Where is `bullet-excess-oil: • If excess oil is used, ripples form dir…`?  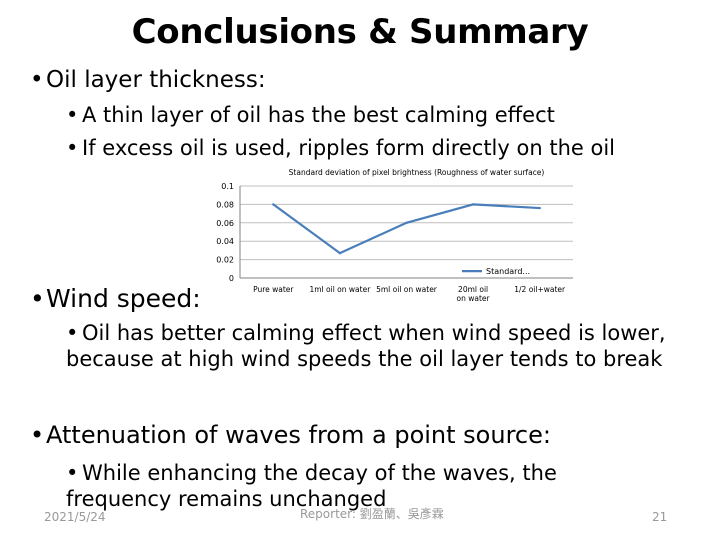 bullet-excess-oil: • If excess oil is used, ripples form dir… is located at coordinates (340, 148).